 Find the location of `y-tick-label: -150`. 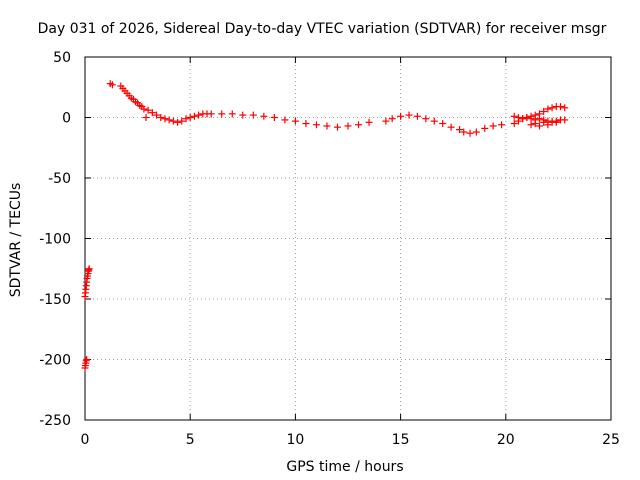

y-tick-label: -150 is located at coordinates (55, 300).